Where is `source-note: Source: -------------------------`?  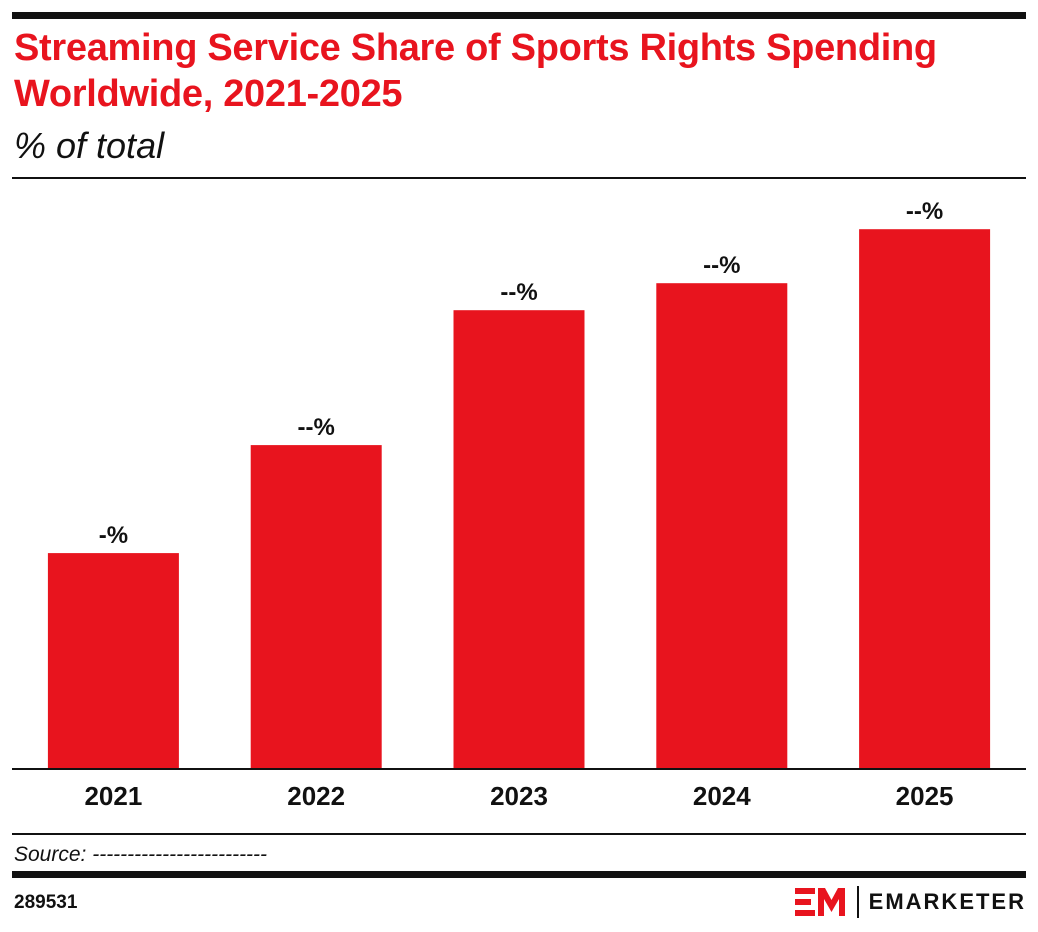 source-note: Source: ------------------------- is located at coordinates (141, 854).